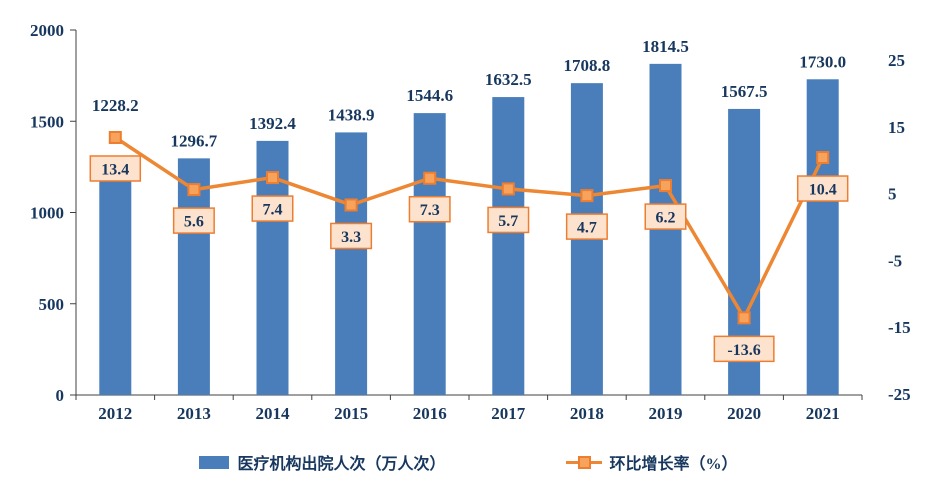  I want to click on y-axis-tick-label: 500, so click(52, 304).